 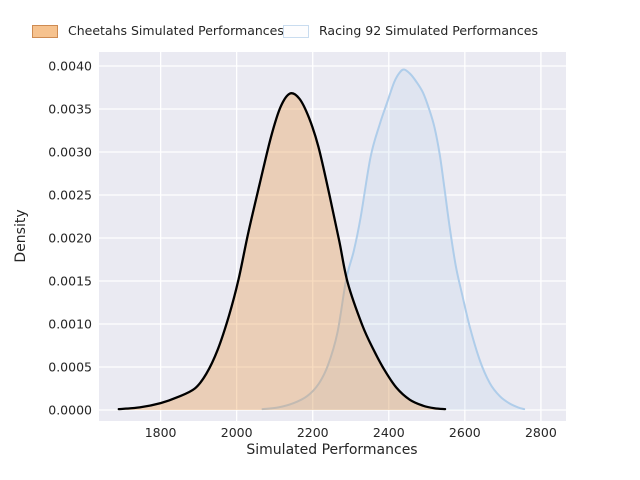 What do you see at coordinates (45, 31) in the screenshot?
I see `cheetahs-swatch-icon` at bounding box center [45, 31].